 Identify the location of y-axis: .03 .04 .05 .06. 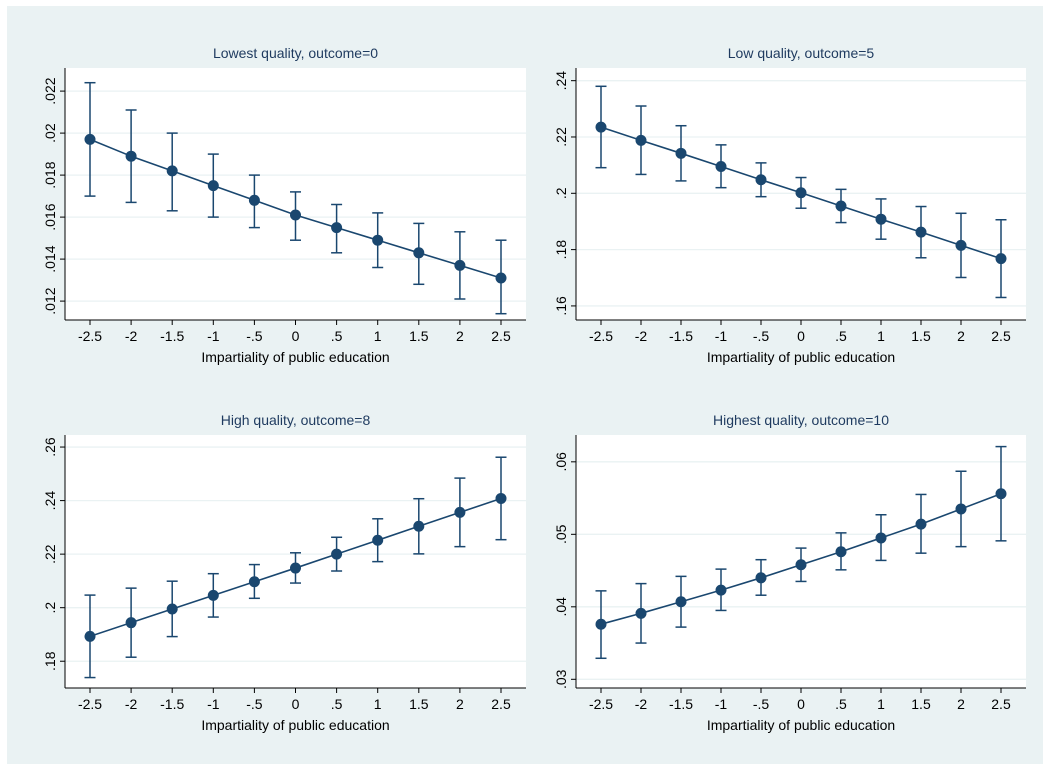
(565, 562).